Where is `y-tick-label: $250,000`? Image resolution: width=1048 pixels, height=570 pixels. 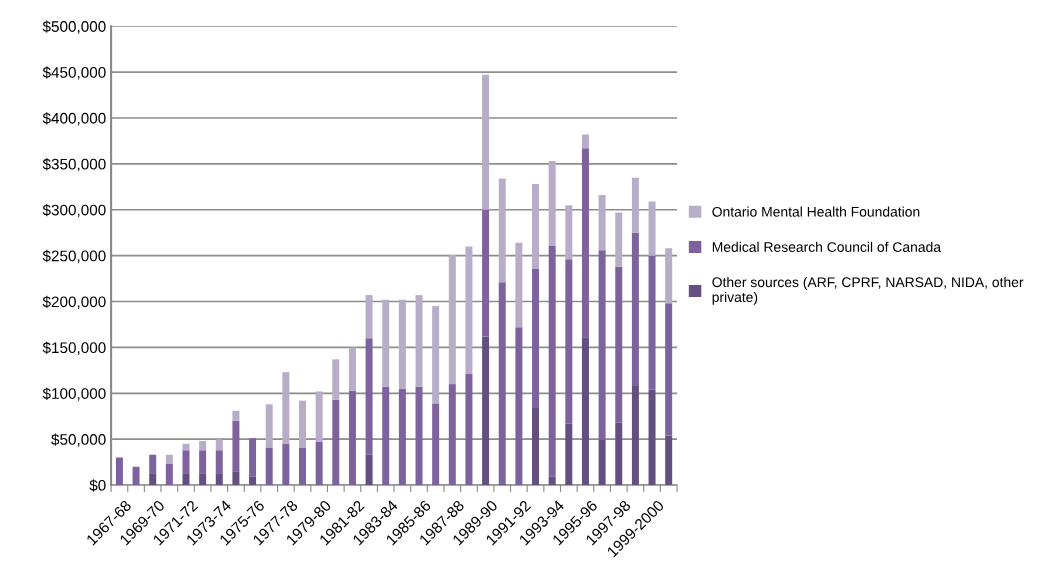
y-tick-label: $250,000 is located at coordinates (74, 256).